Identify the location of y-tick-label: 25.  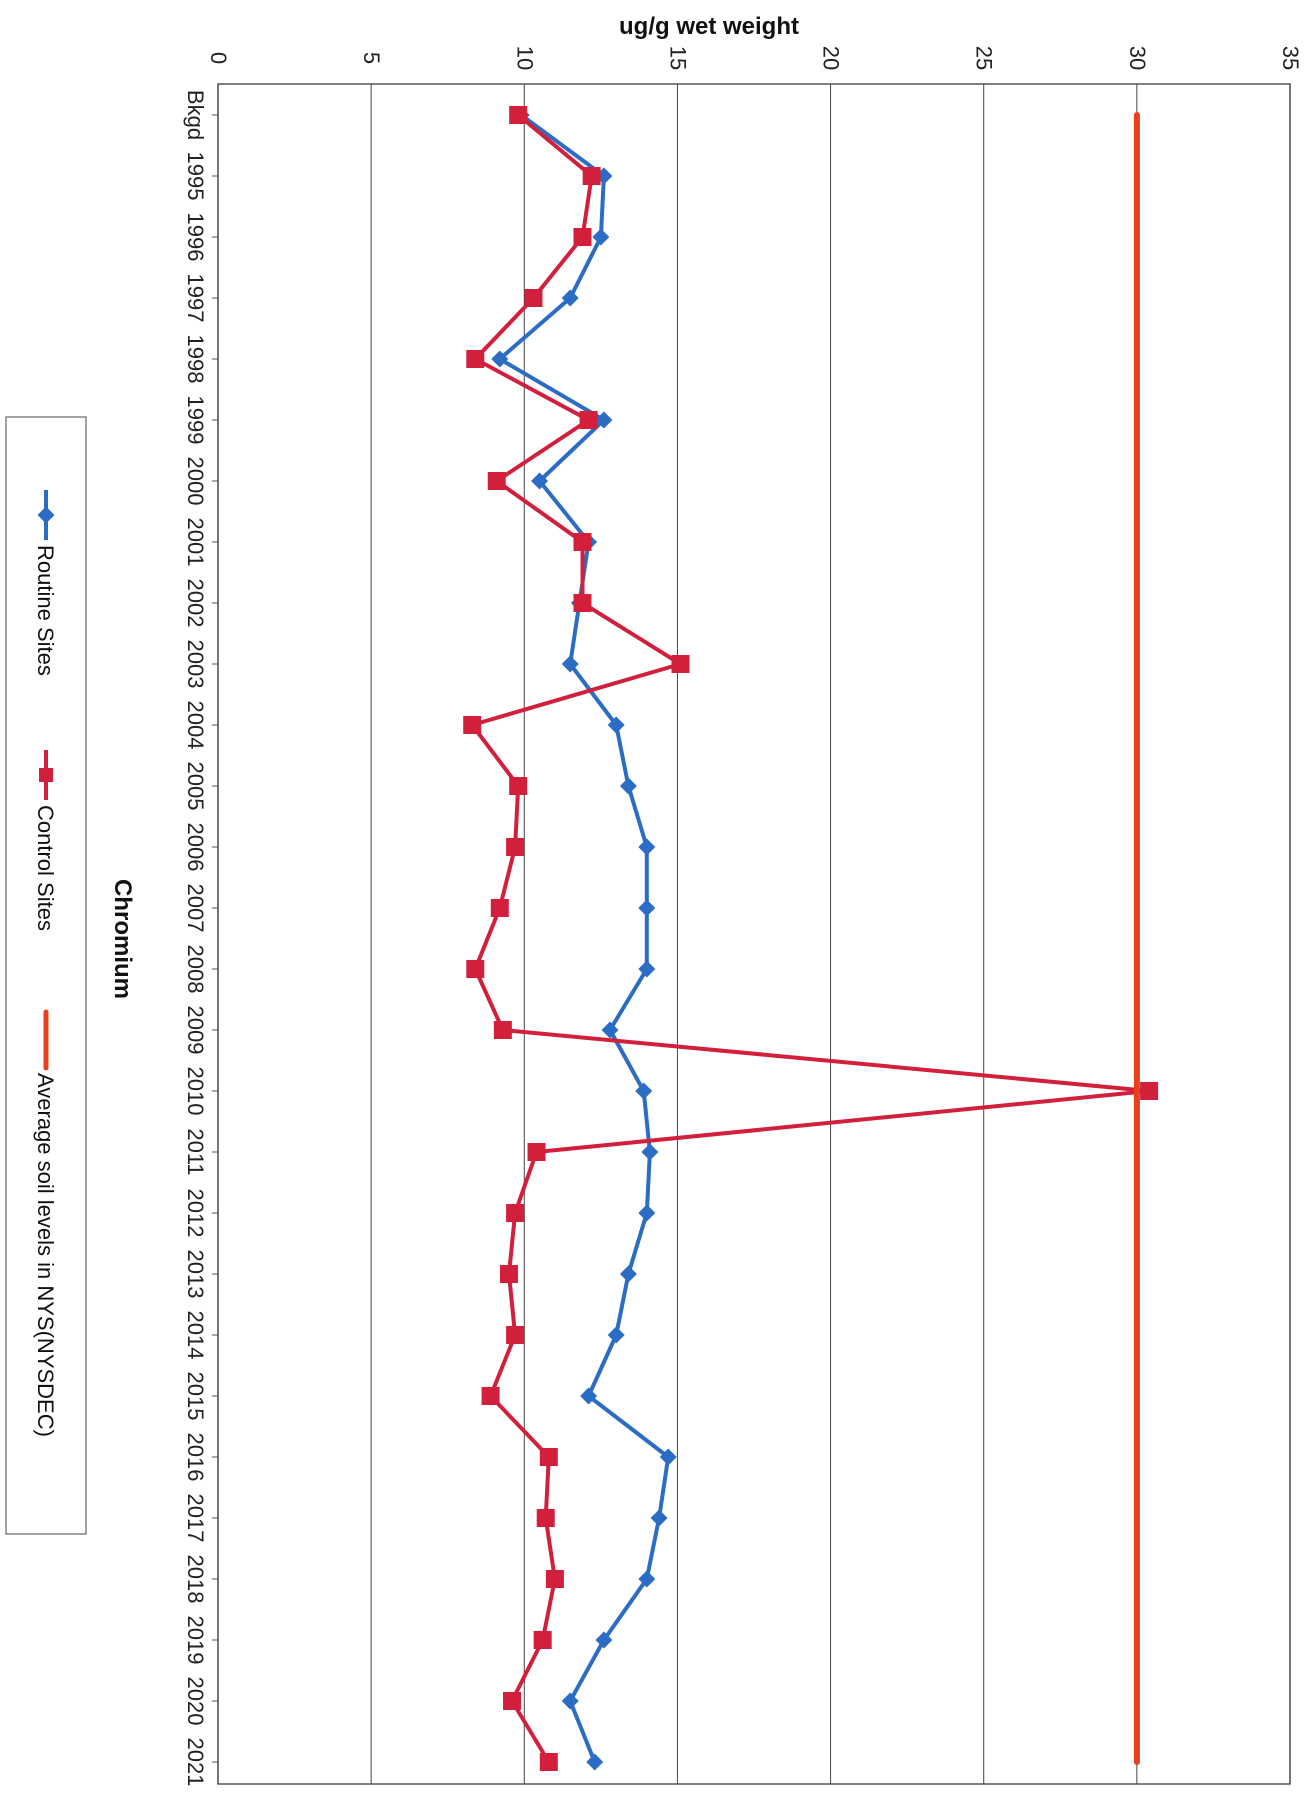
(984, 58).